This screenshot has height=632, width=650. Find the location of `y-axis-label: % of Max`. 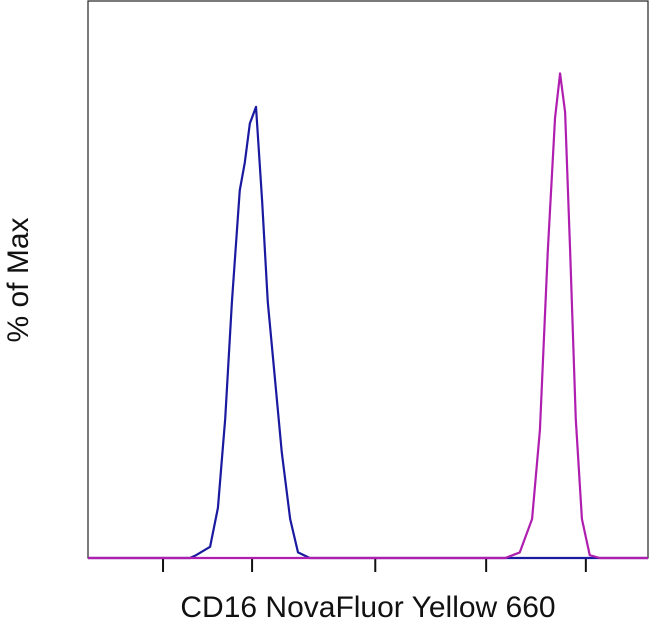

y-axis-label: % of Max is located at coordinates (18, 279).